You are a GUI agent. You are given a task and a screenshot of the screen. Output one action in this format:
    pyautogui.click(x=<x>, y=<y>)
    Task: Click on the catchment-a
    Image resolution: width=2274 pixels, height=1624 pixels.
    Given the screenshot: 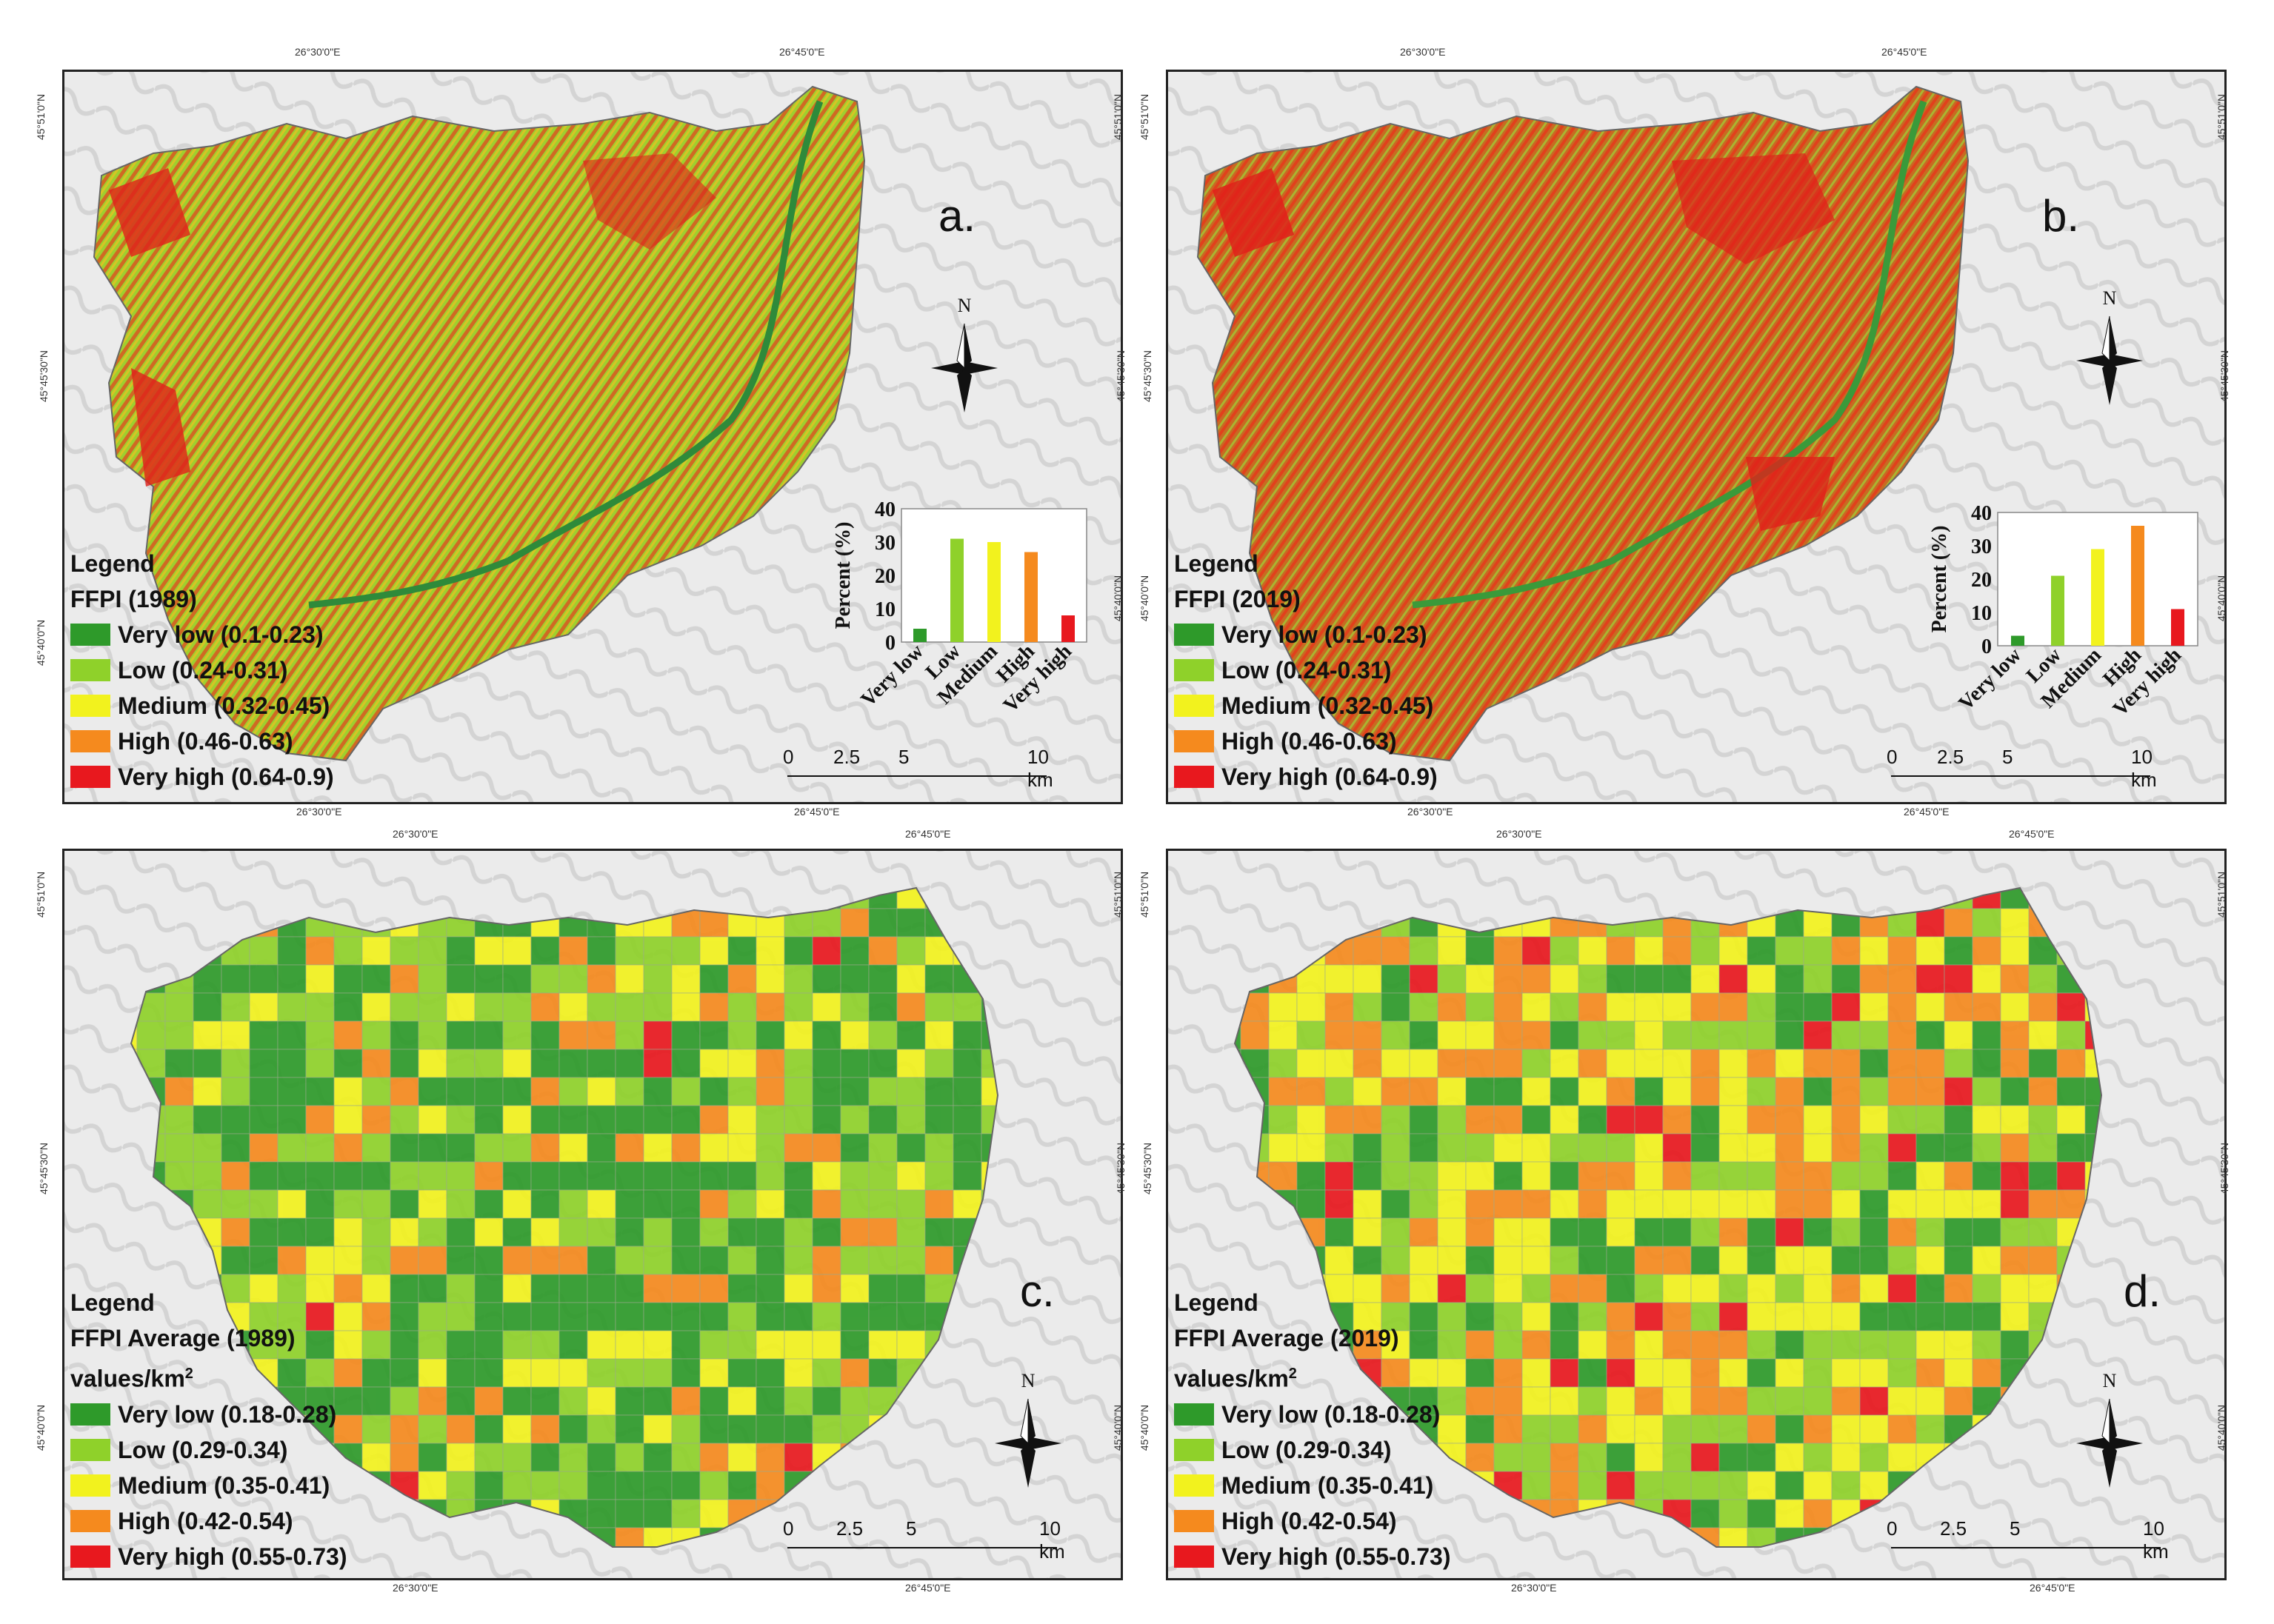 What is the action you would take?
    pyautogui.click(x=479, y=423)
    